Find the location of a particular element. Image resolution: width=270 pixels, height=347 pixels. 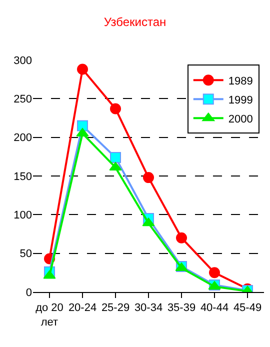

x-tick-label: 35-39 is located at coordinates (181, 308).